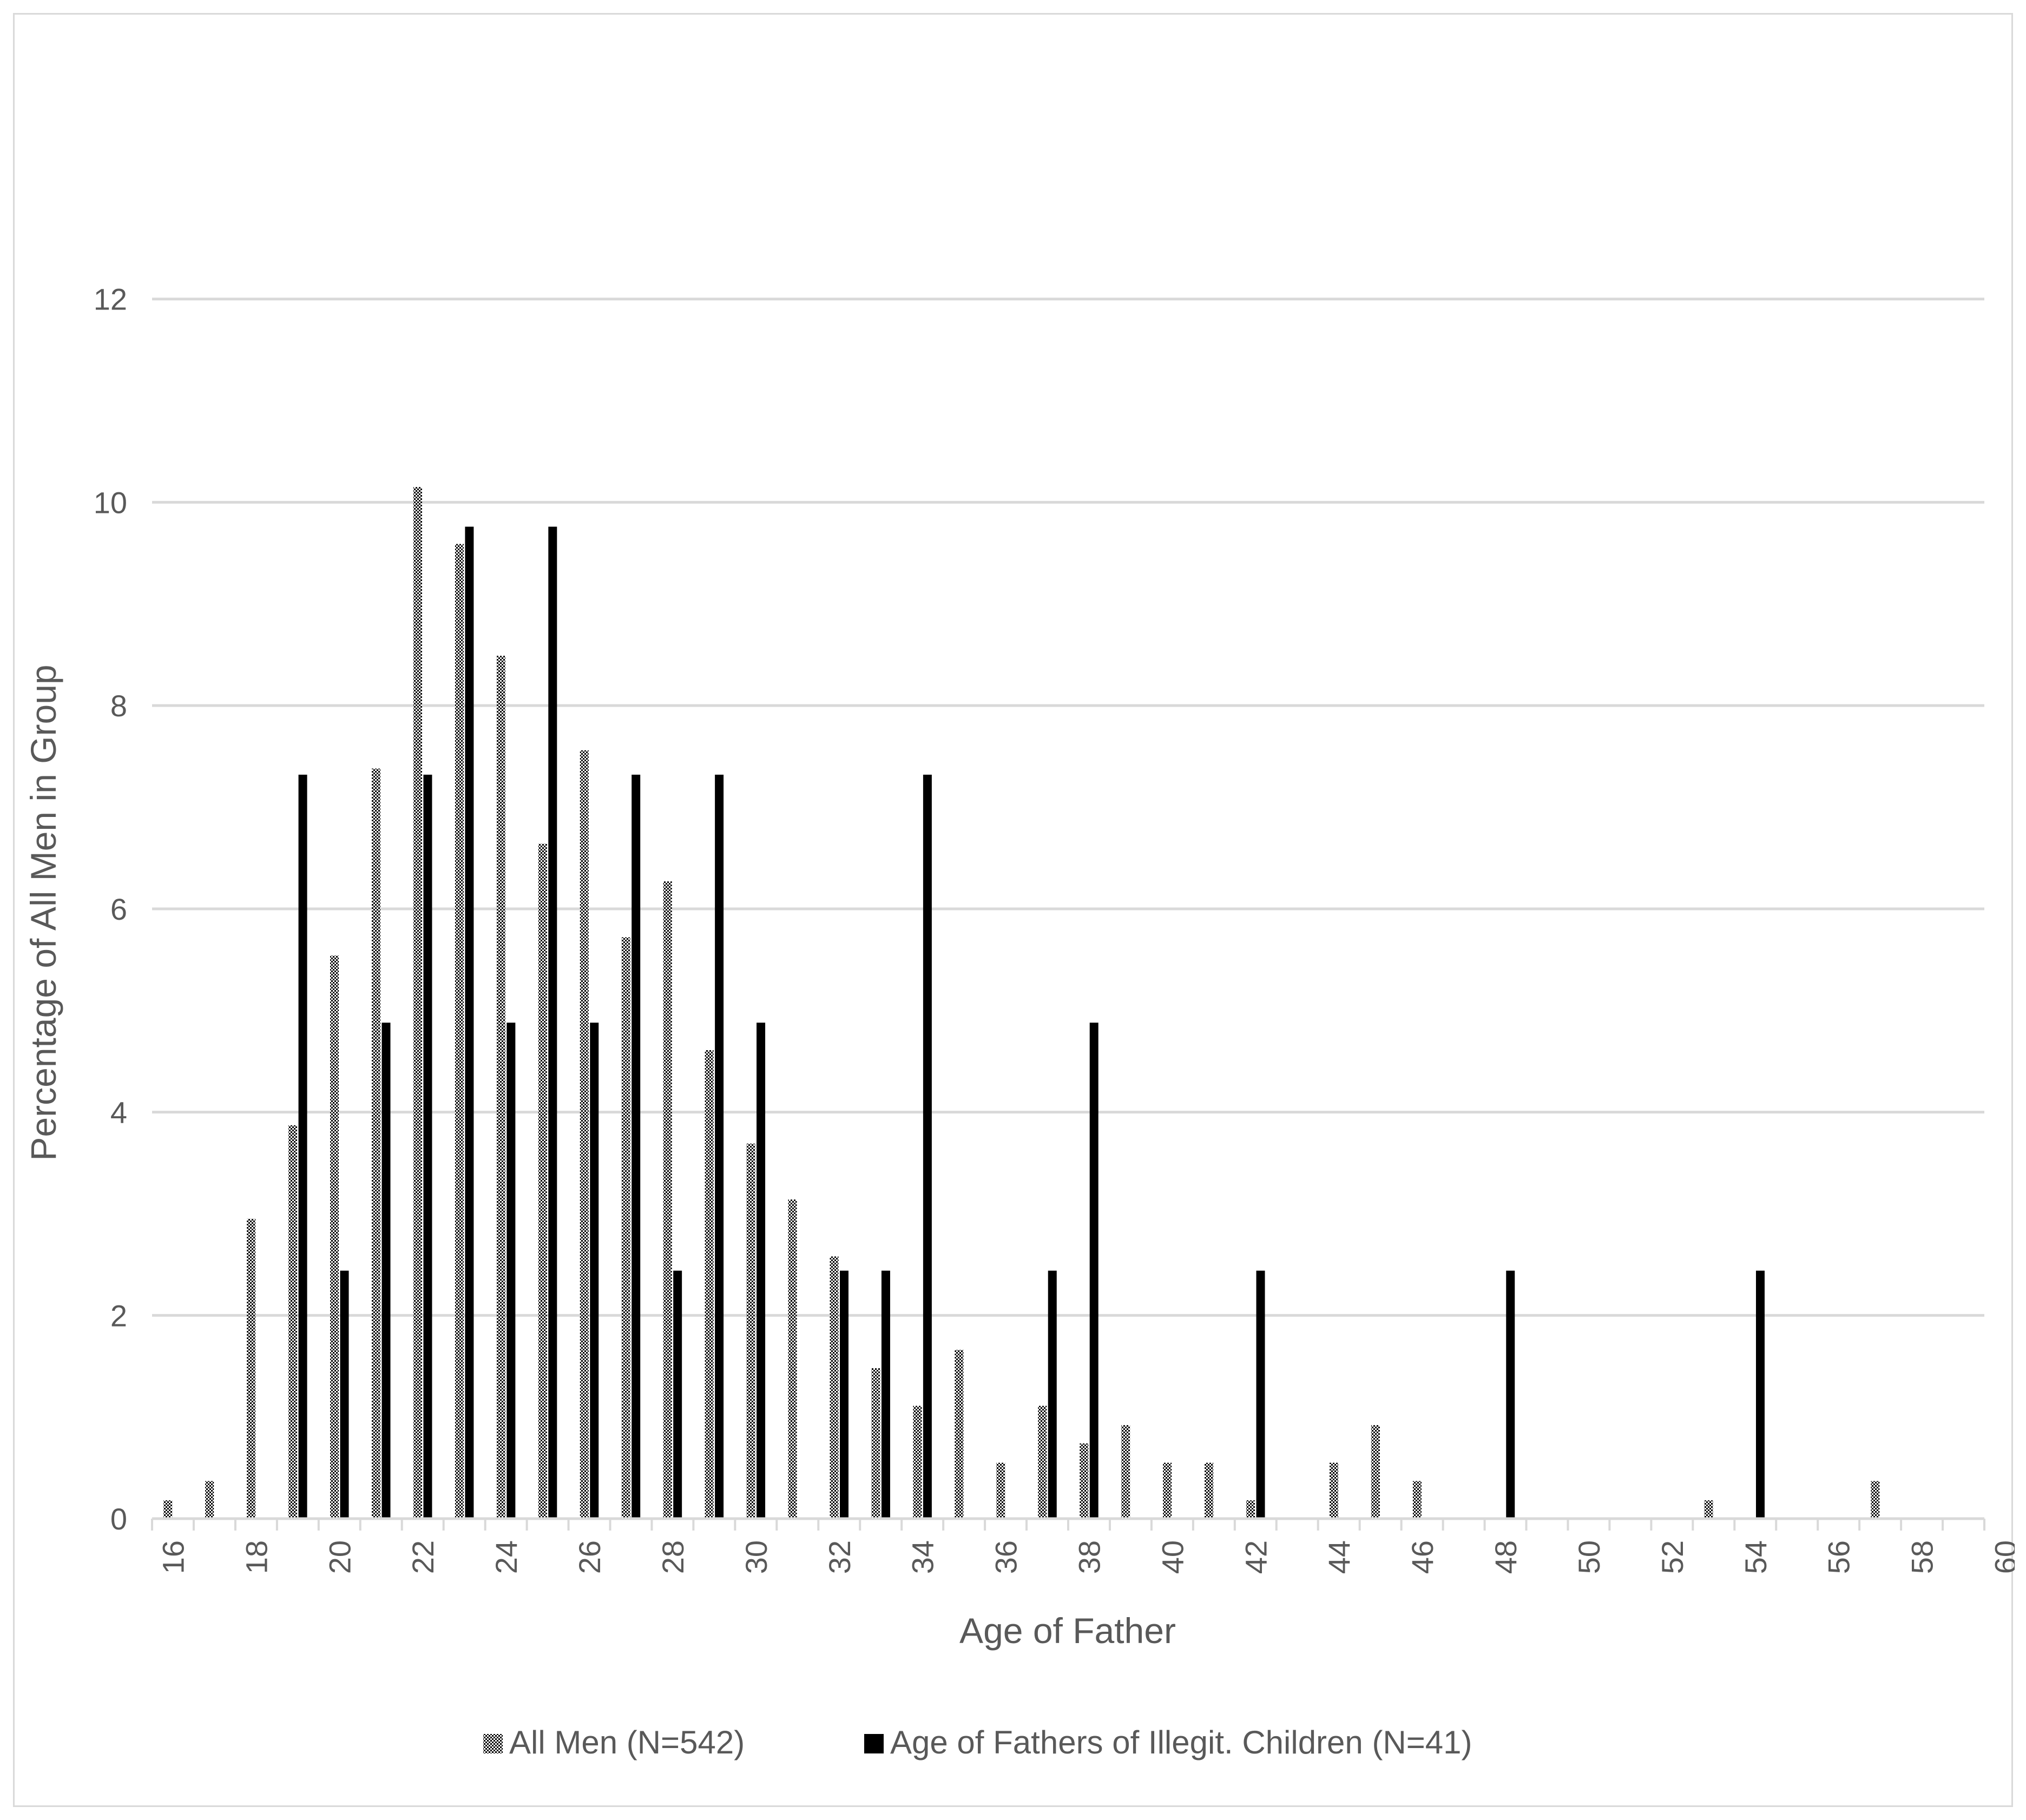 Image resolution: width=2026 pixels, height=1820 pixels. Describe the element at coordinates (1506, 1557) in the screenshot. I see `x-tick-label-48: 48` at that location.